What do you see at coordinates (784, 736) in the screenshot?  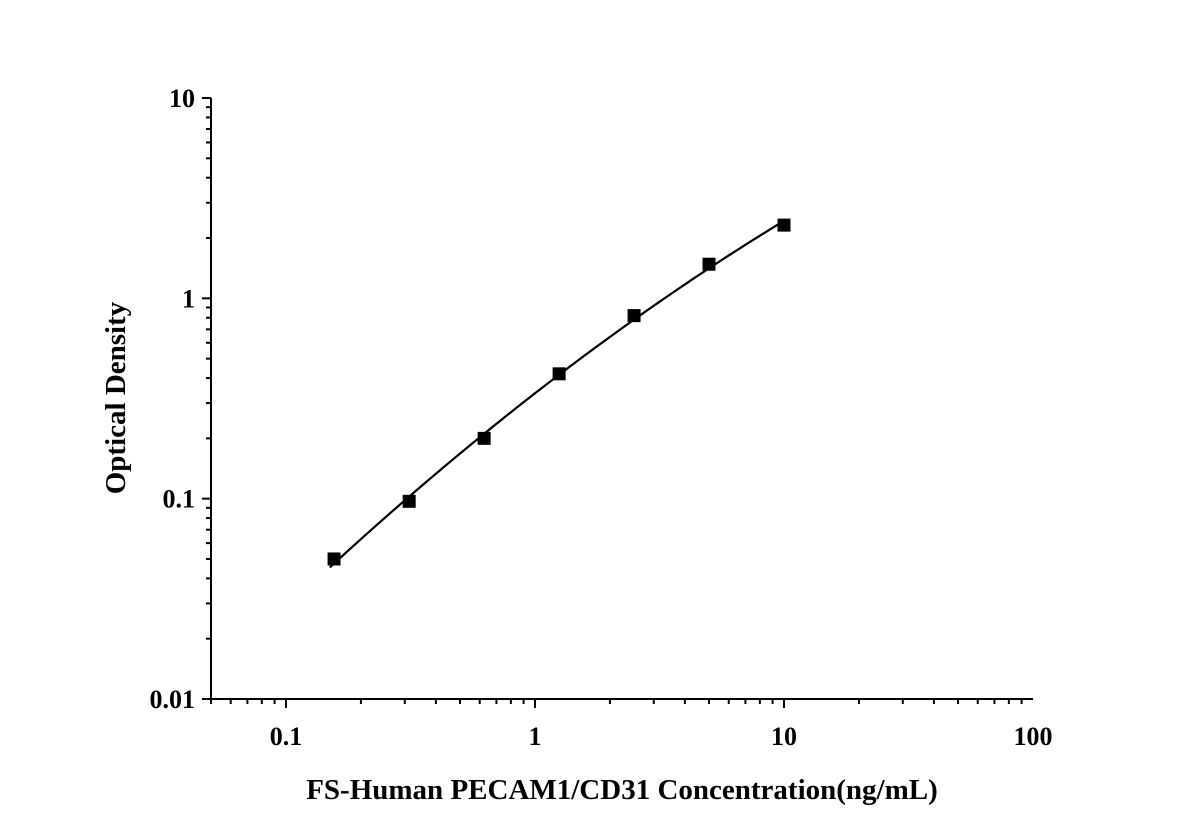 I see `x-tick-label: 10` at bounding box center [784, 736].